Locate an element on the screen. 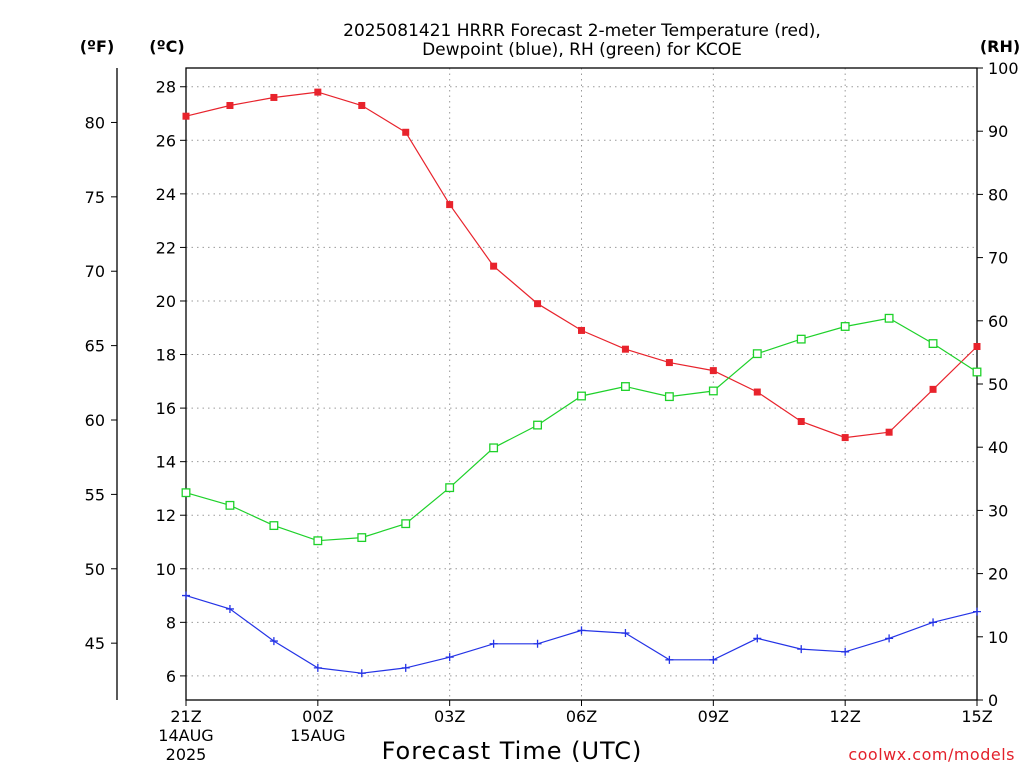  rh-tick-label: 70 is located at coordinates (998, 258).